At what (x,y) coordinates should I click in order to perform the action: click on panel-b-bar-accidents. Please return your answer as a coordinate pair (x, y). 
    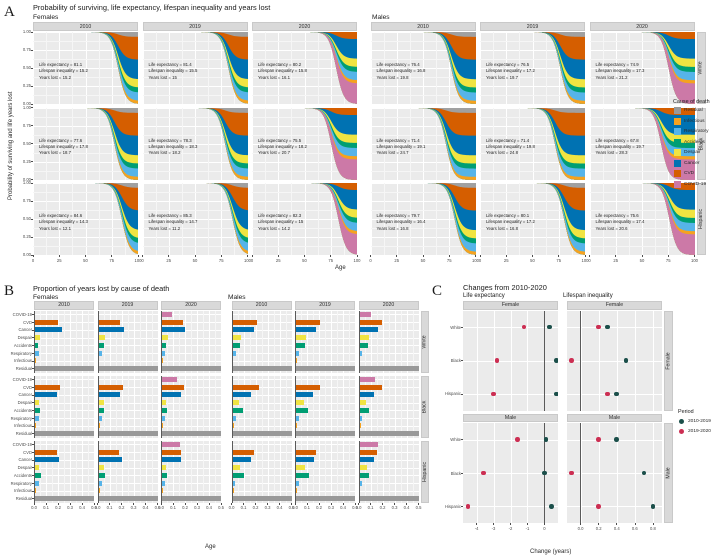
    Looking at the image, I should click on (363, 345).